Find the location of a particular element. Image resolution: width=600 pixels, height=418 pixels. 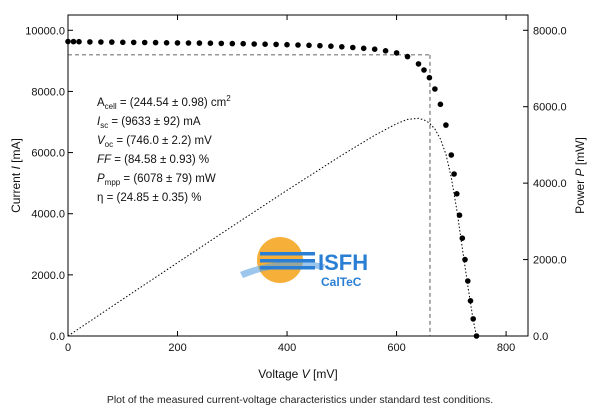

annotation-value: = (746.0 ± 2.2) mV is located at coordinates (162, 141).